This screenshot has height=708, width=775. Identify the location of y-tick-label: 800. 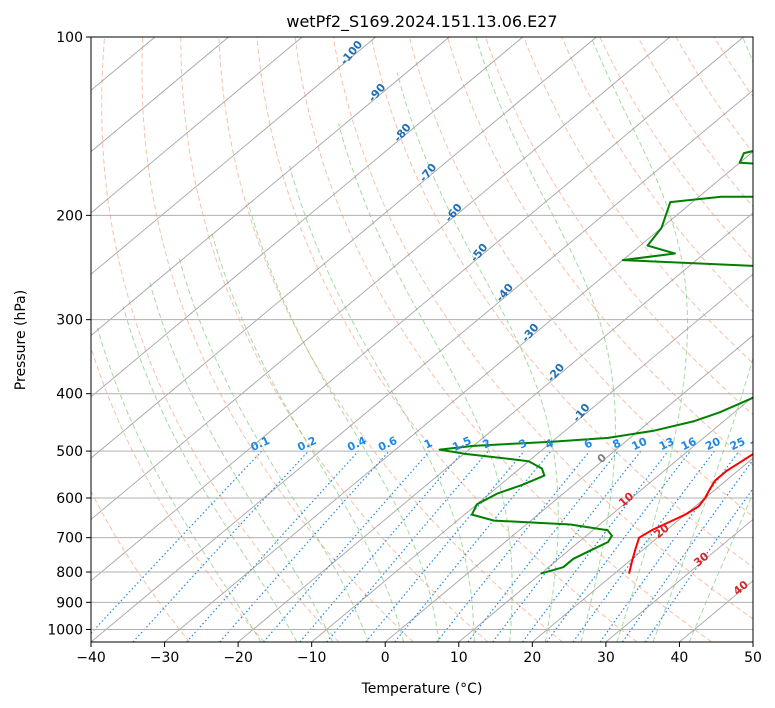
(69, 573).